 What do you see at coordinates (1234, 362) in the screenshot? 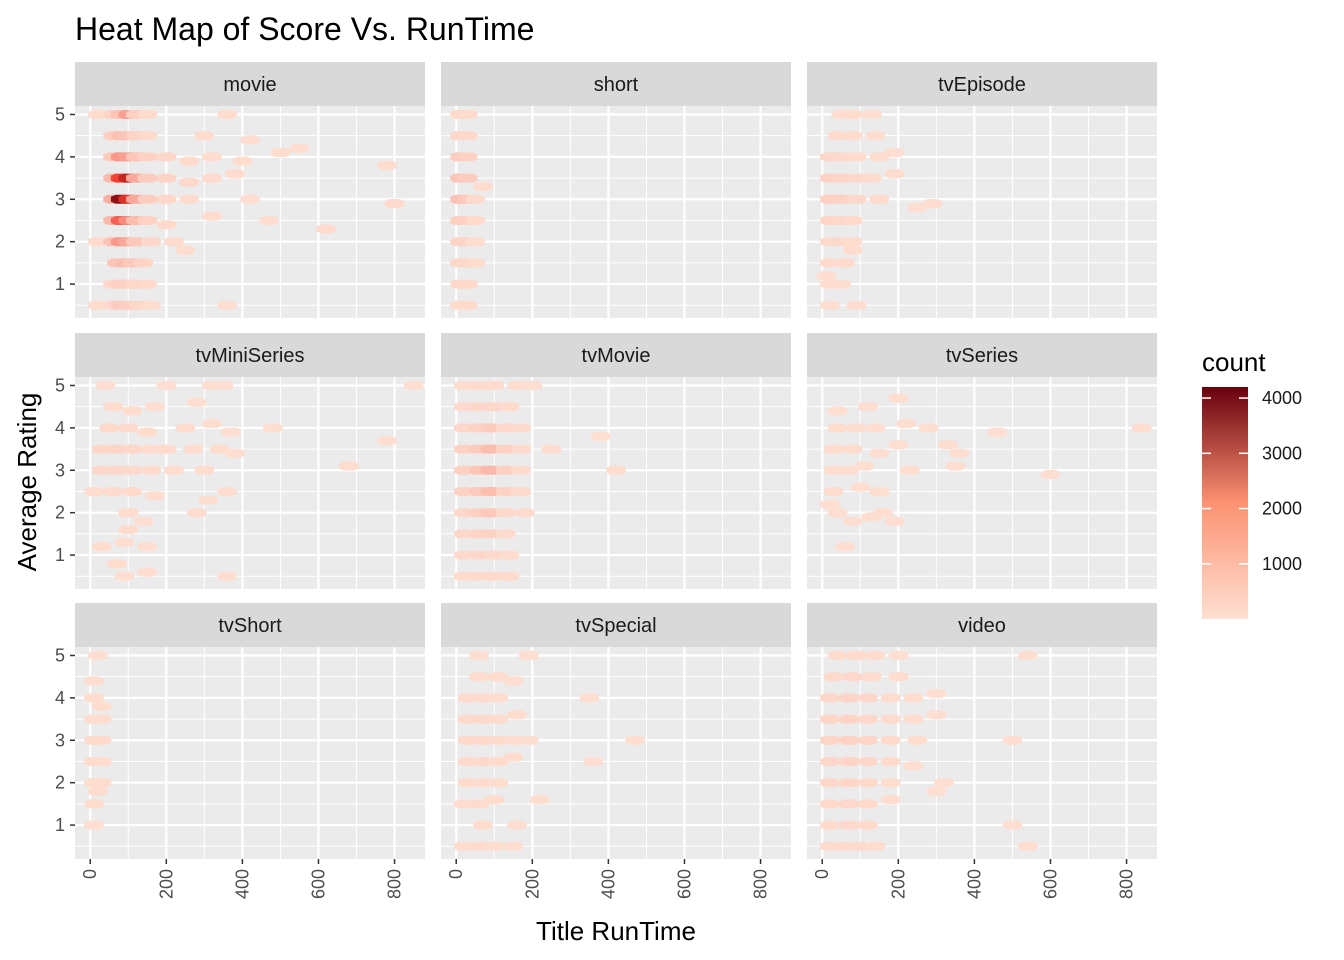
I see `legend-title: count` at bounding box center [1234, 362].